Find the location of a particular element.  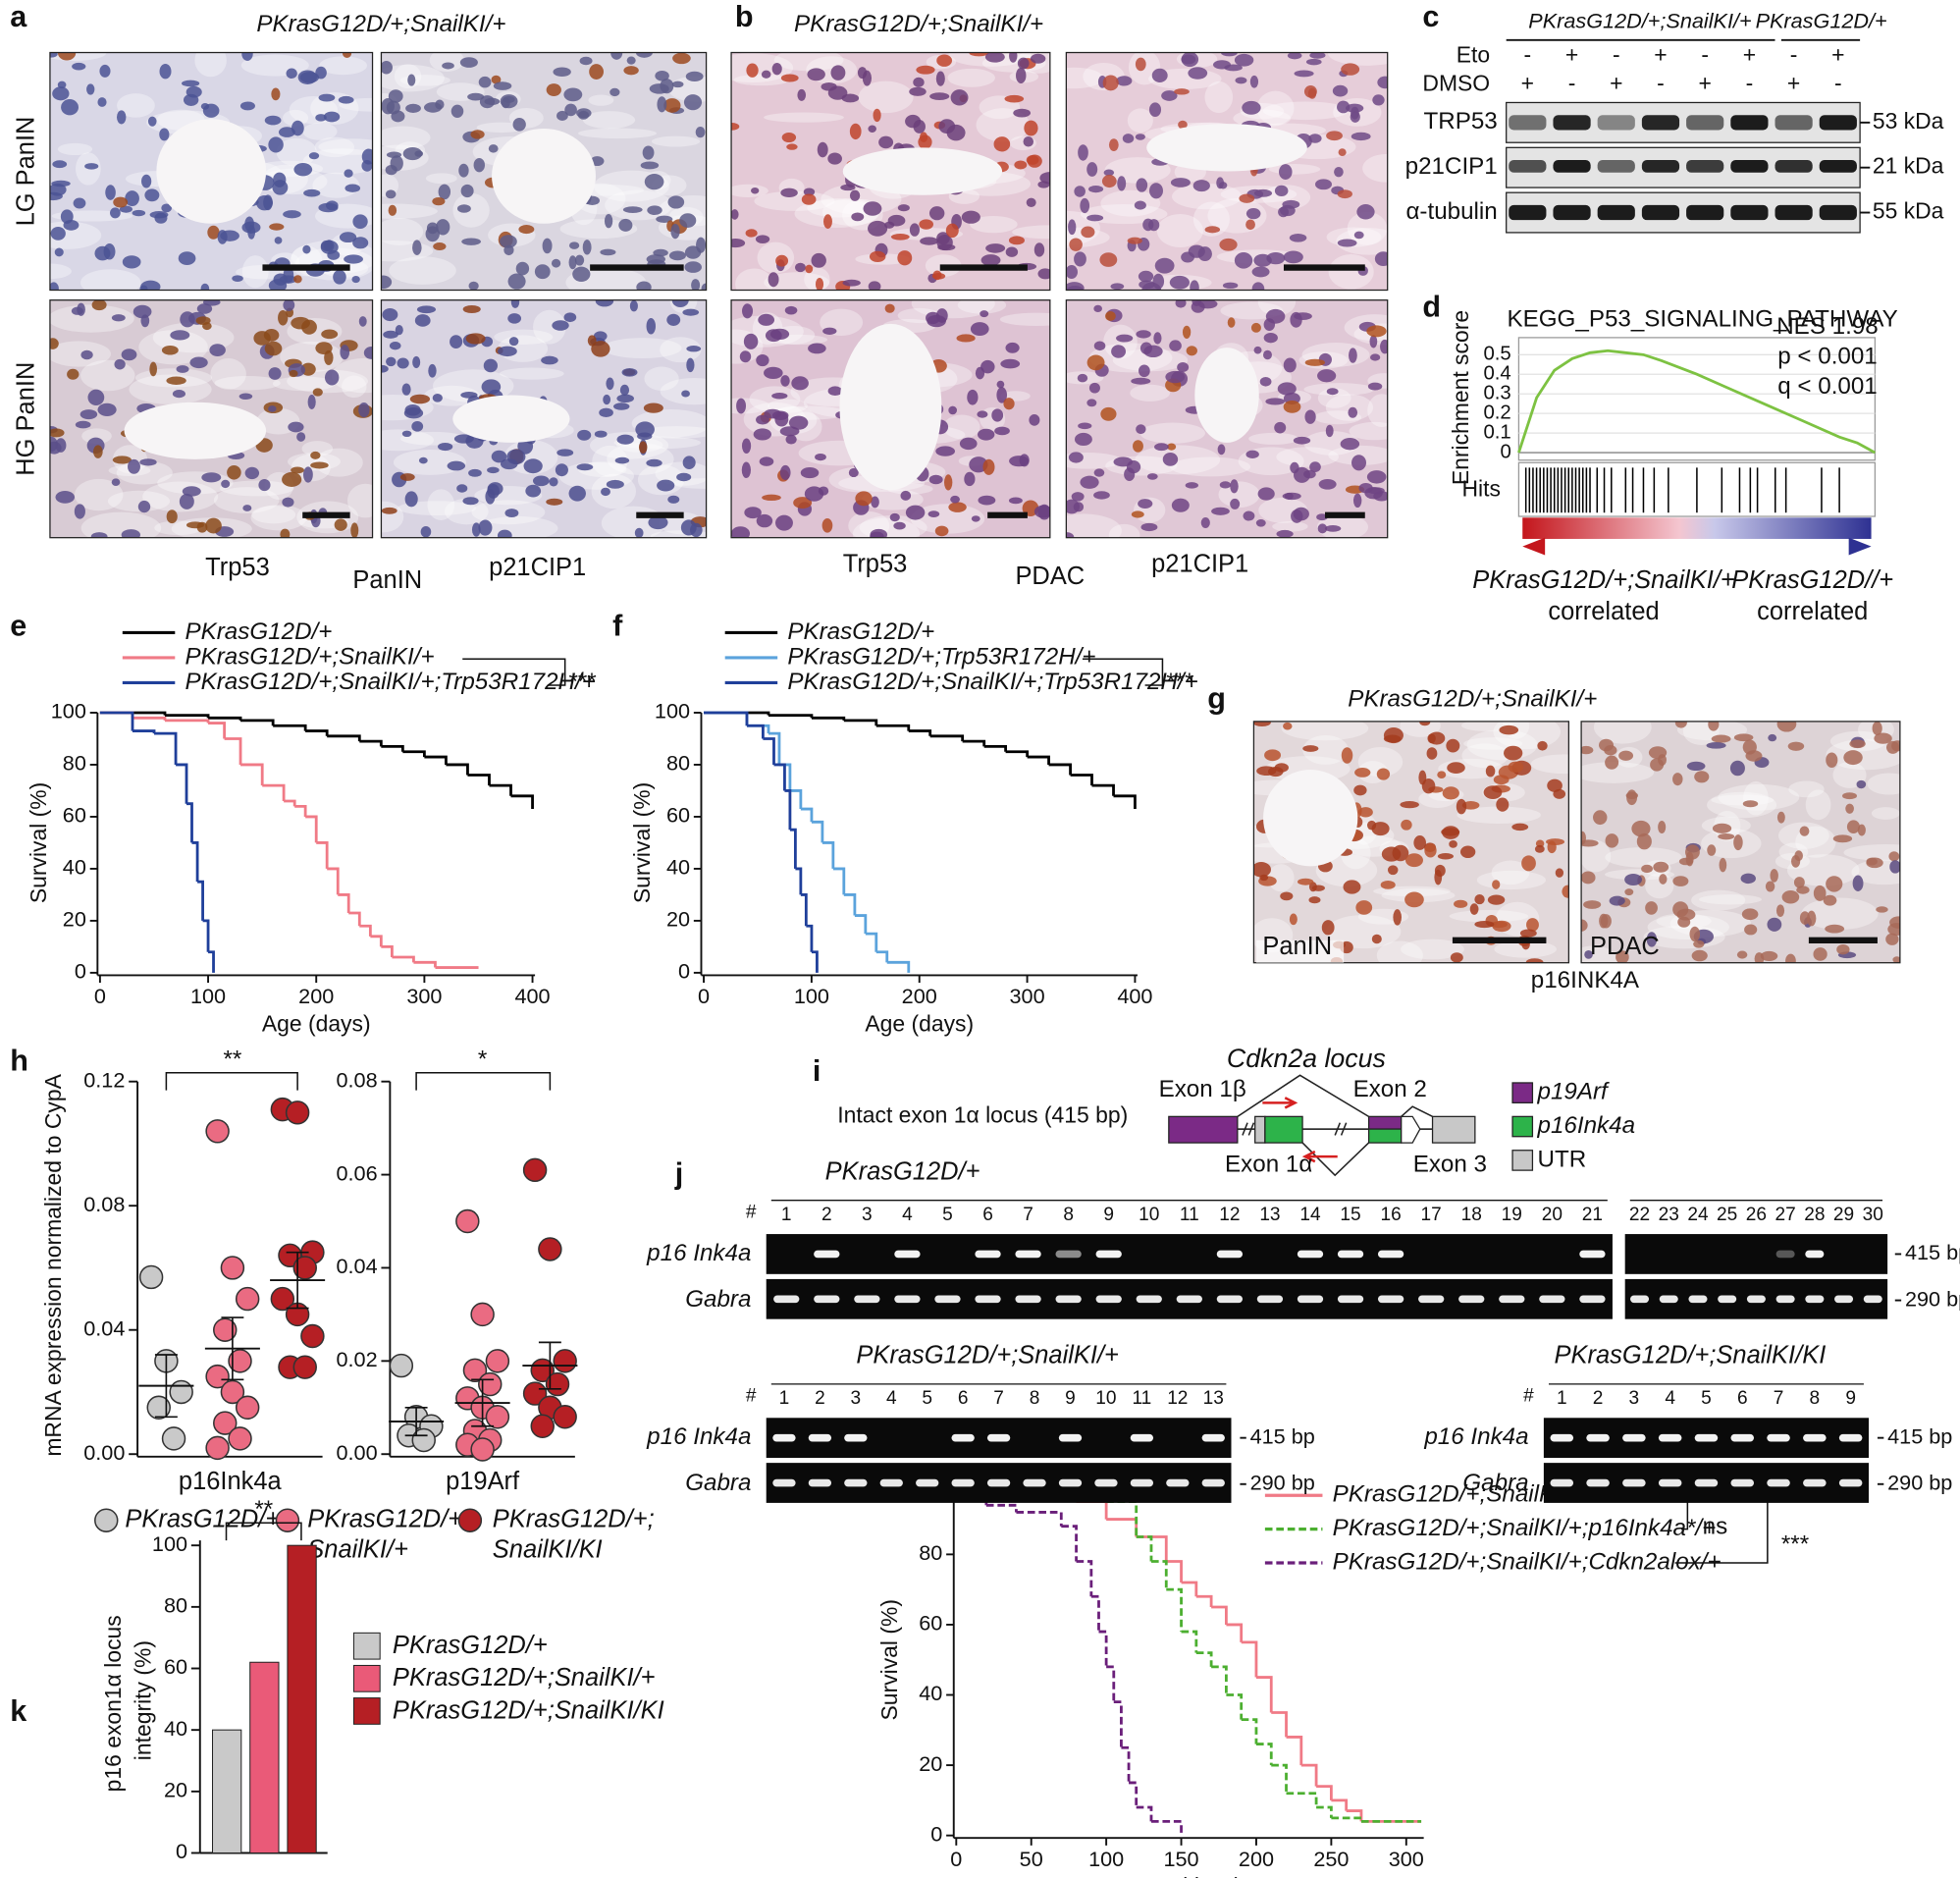

significance-label: *** is located at coordinates (583, 682).